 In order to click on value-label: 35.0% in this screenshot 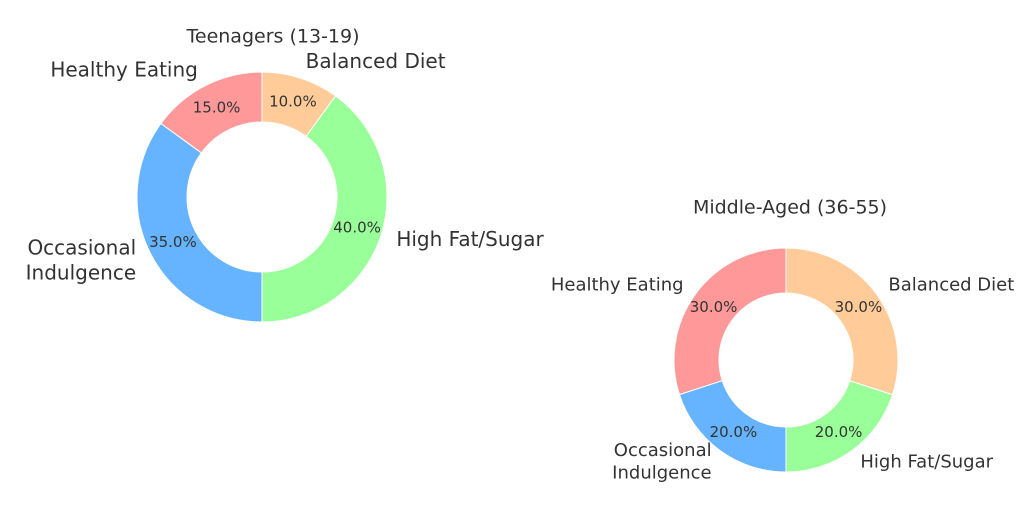, I will do `click(173, 242)`.